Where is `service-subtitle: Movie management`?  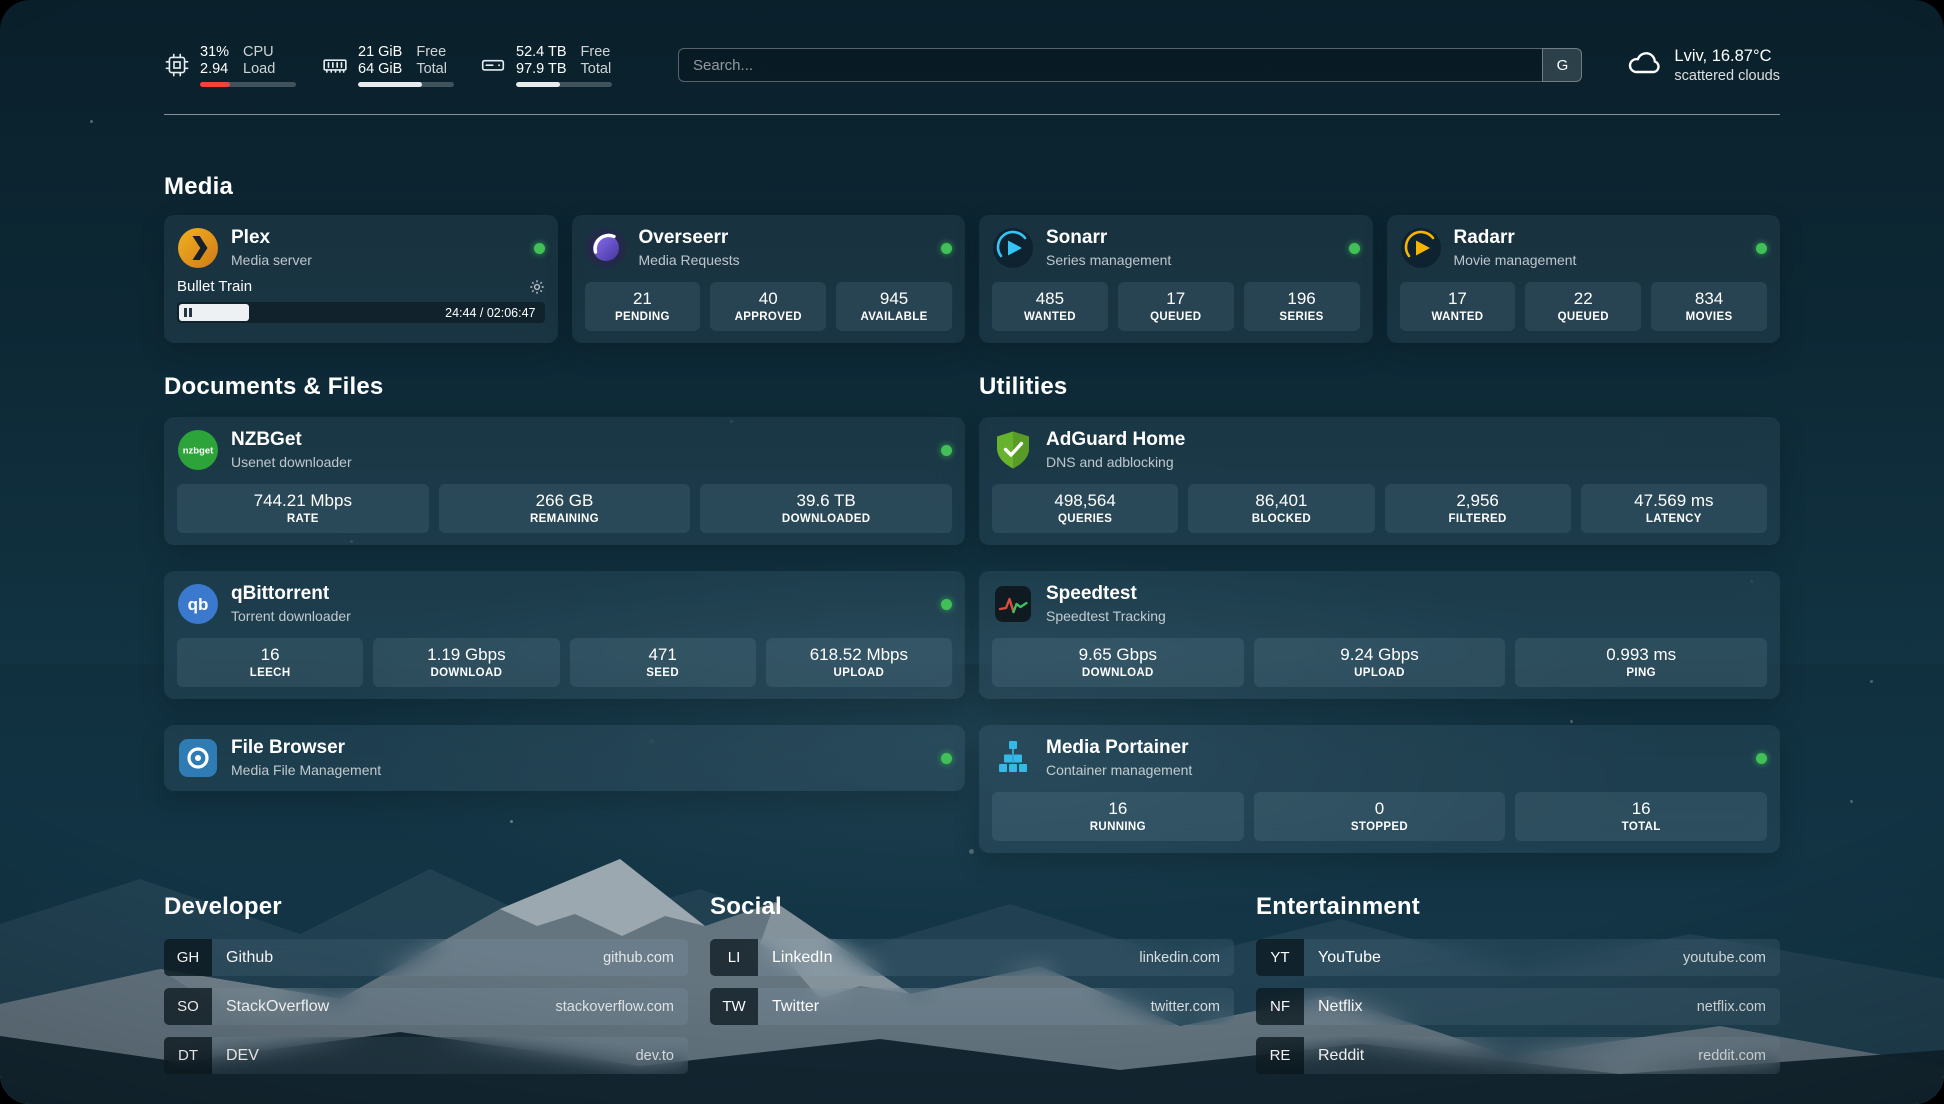
service-subtitle: Movie management is located at coordinates (1515, 259).